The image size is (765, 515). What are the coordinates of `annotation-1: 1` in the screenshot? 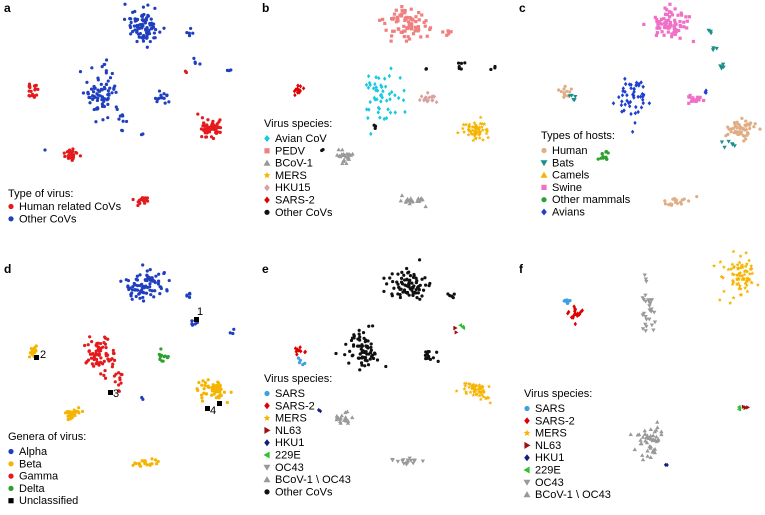 It's located at (200, 312).